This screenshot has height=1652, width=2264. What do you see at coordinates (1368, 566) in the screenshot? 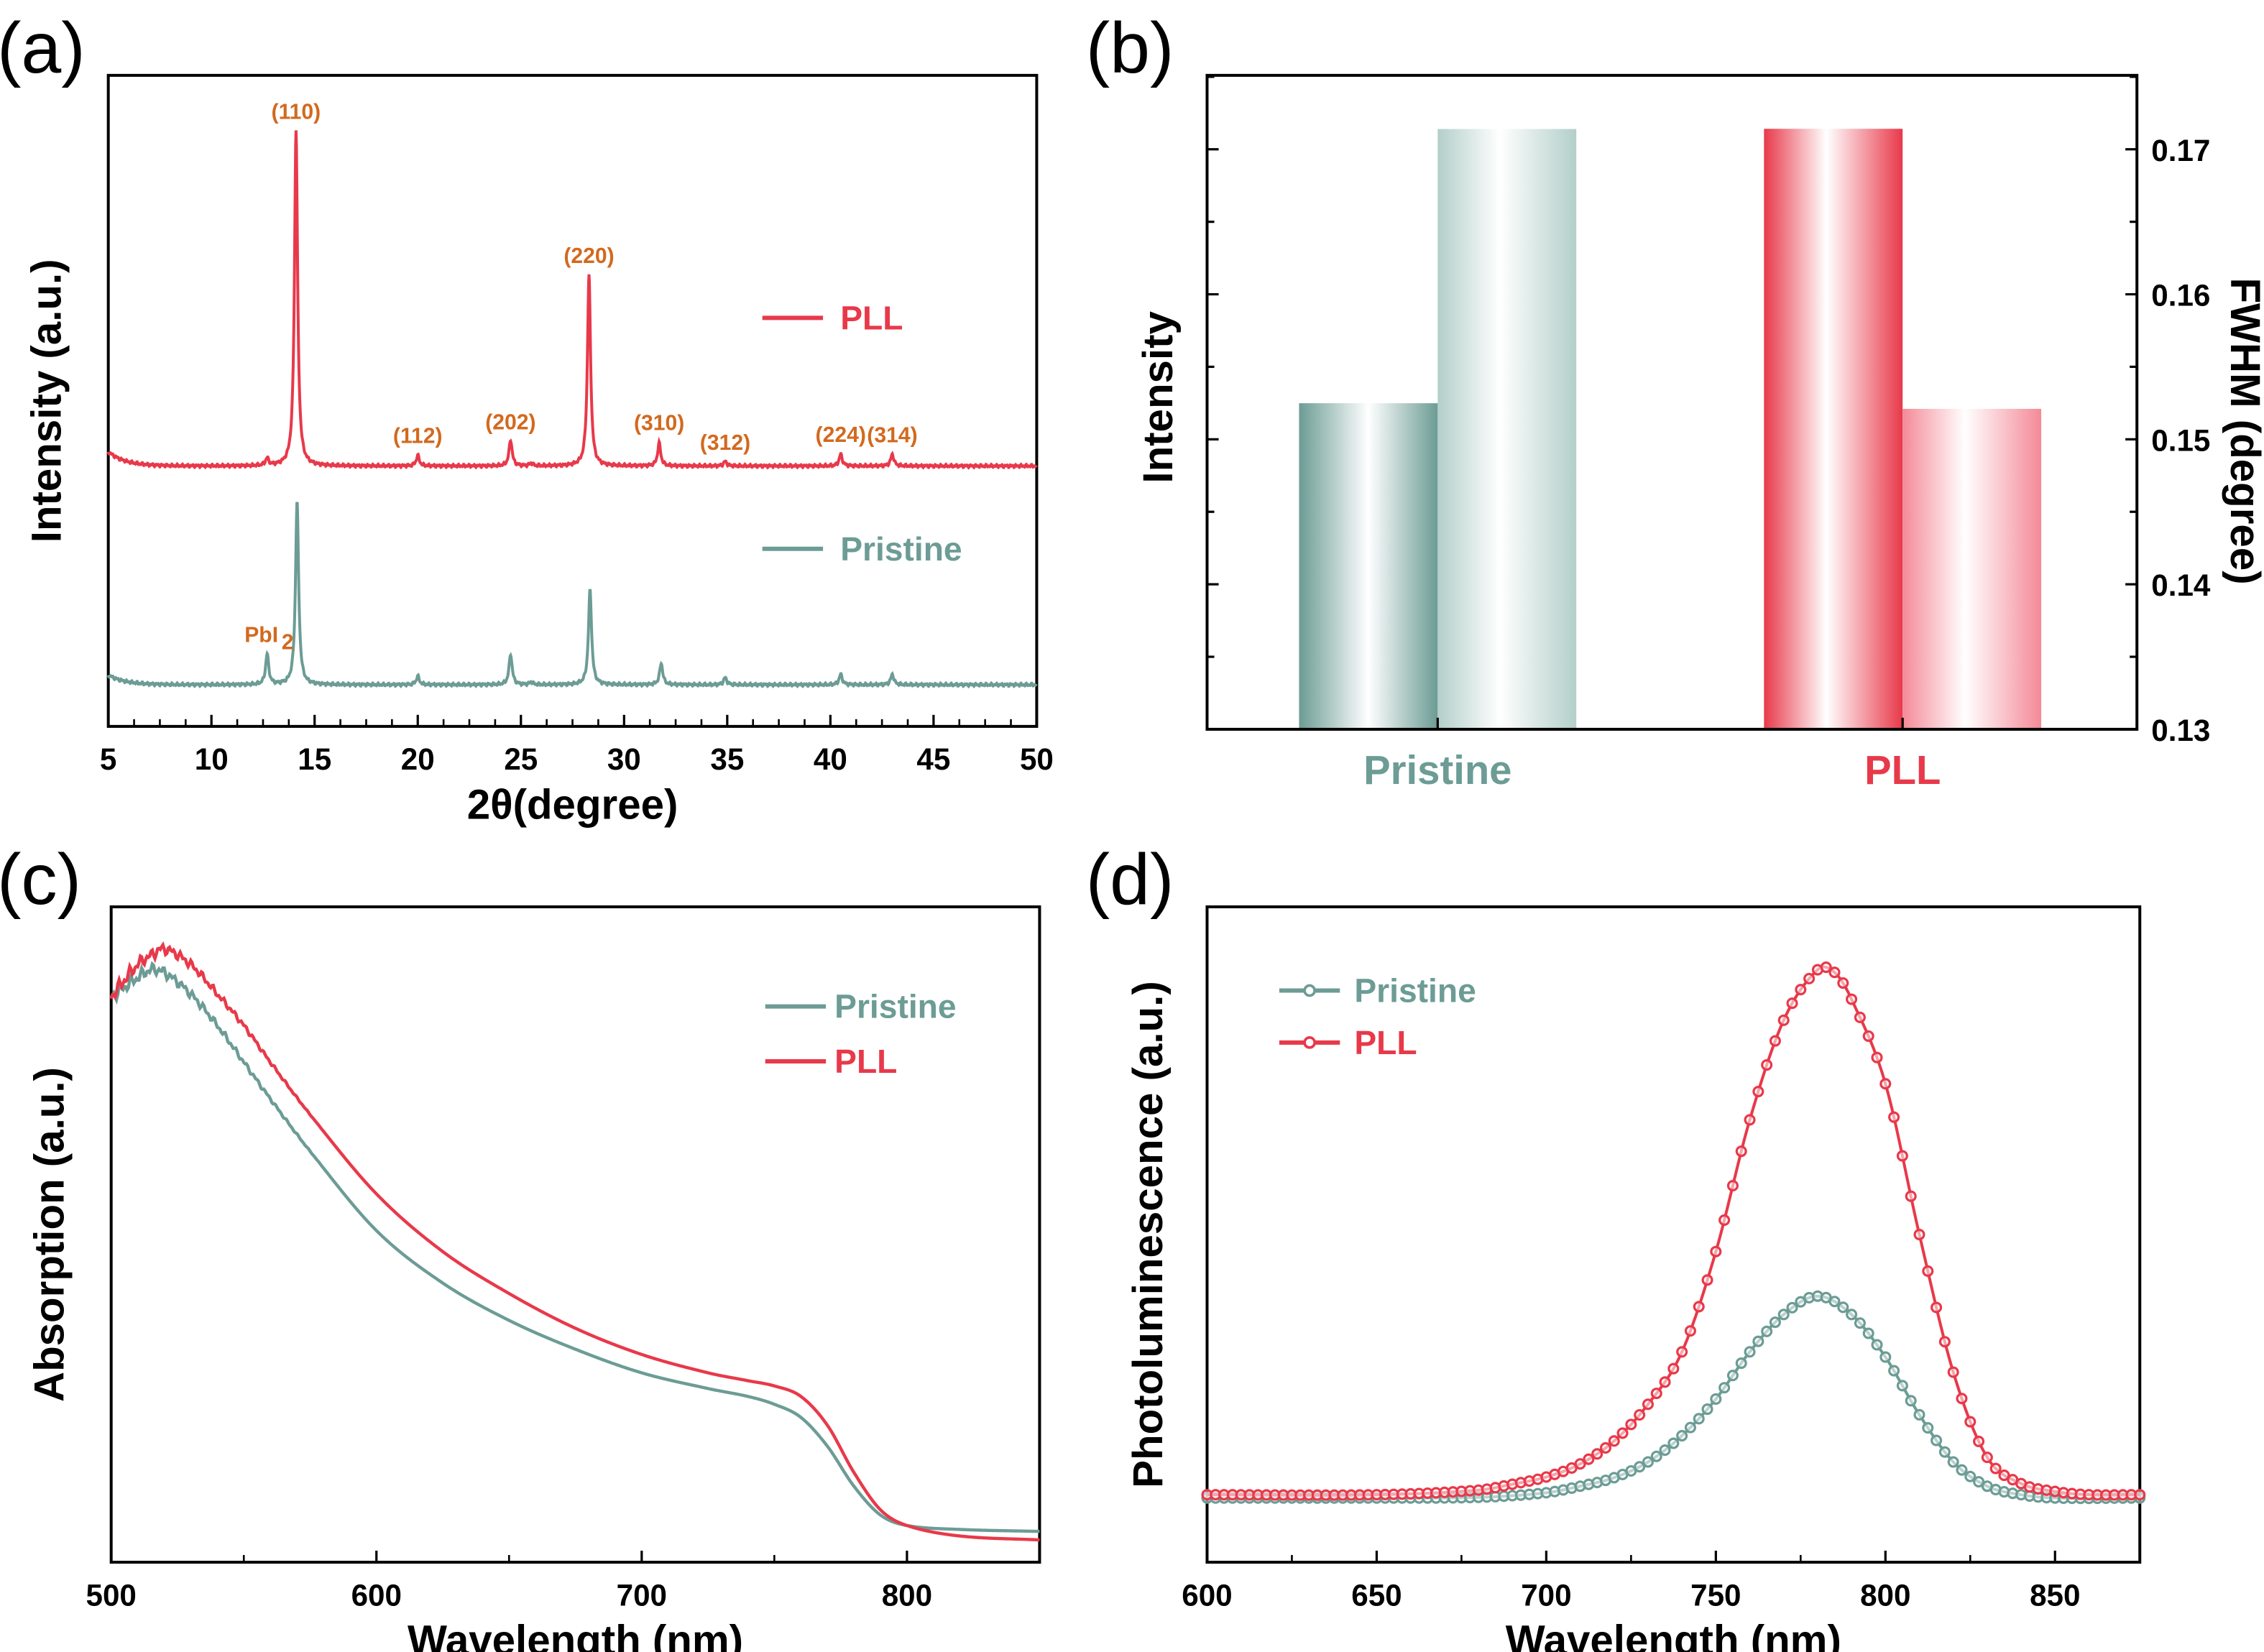
I see `bar-pristine-intensity` at bounding box center [1368, 566].